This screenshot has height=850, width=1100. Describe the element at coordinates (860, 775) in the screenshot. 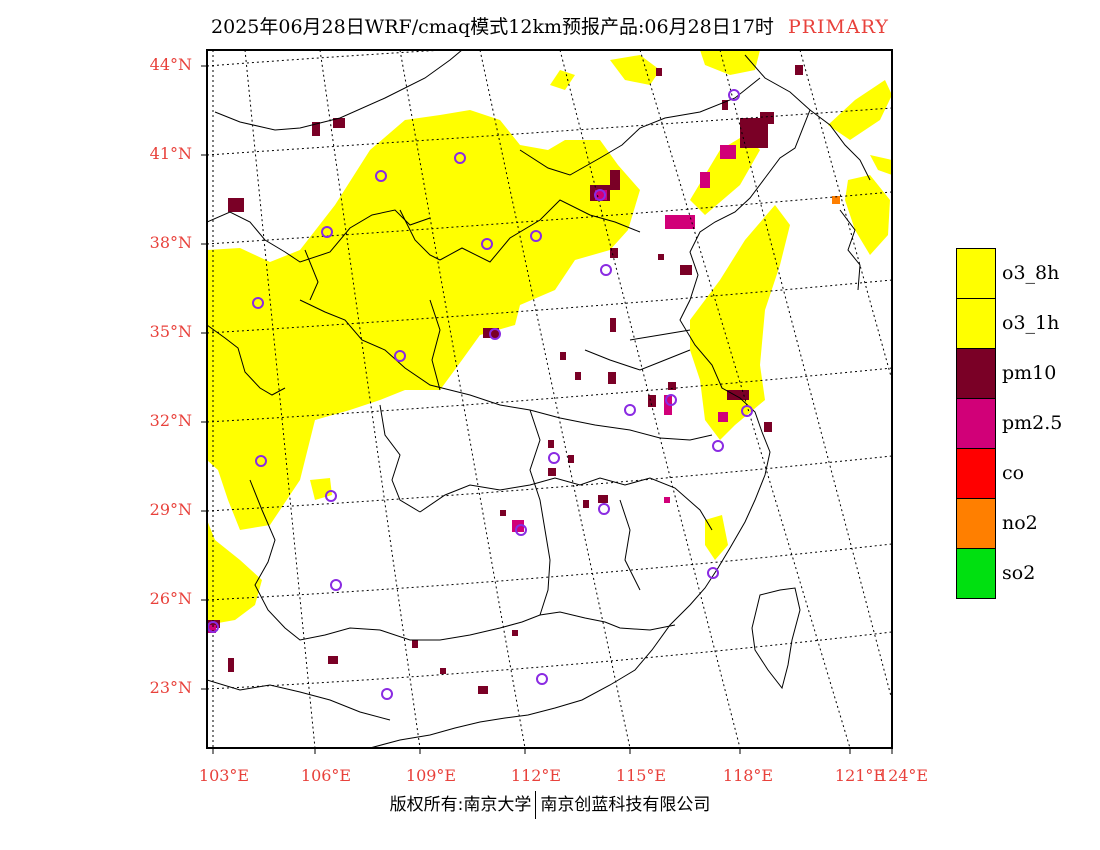

I see `lon-label-121: 121°E` at that location.